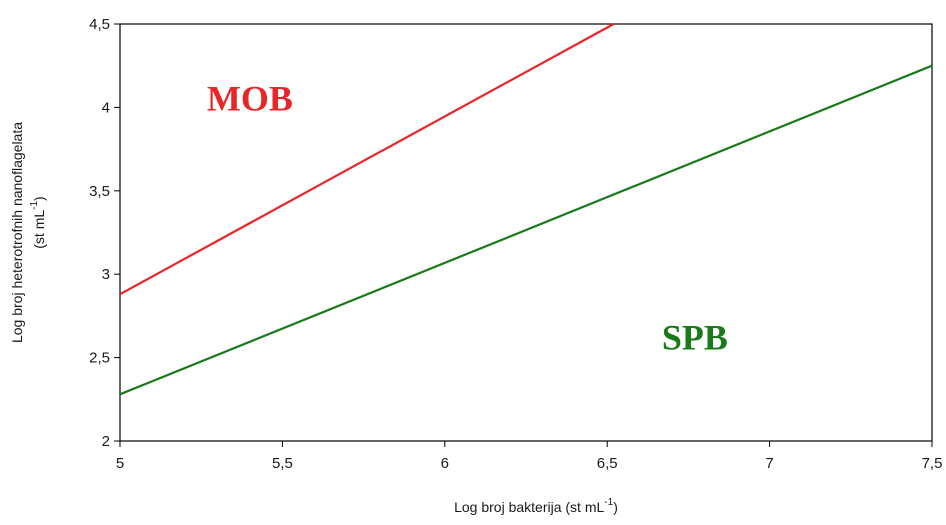 This screenshot has width=946, height=525. I want to click on y-tick-label: 2,5, so click(99, 358).